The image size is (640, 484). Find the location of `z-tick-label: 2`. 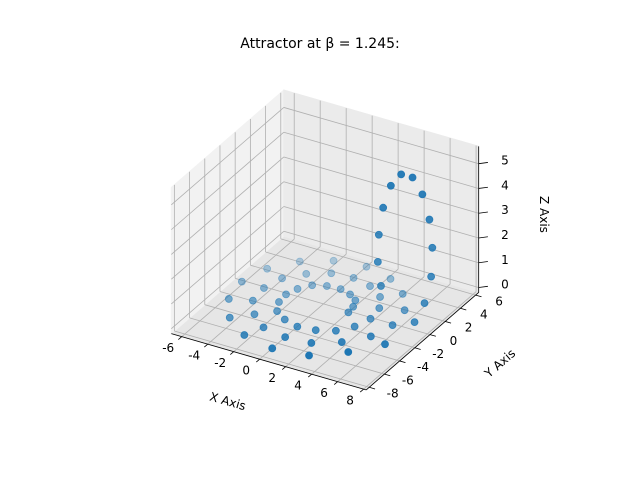

z-tick-label: 2 is located at coordinates (505, 235).